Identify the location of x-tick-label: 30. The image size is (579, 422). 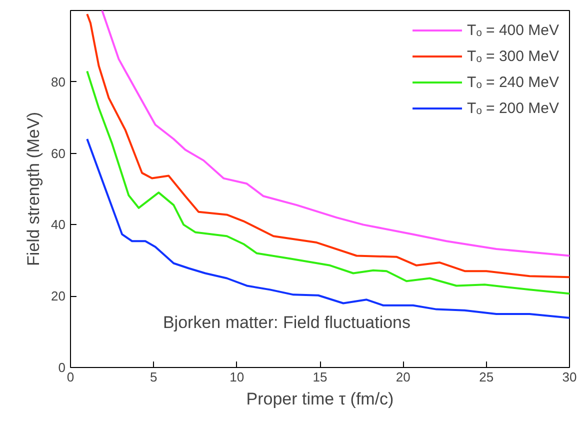
(569, 377).